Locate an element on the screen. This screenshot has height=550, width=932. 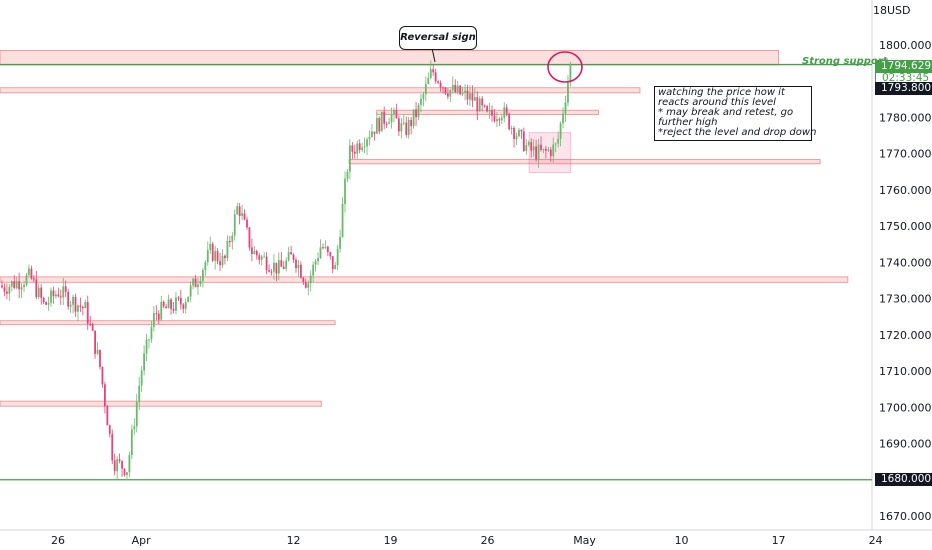
y-tick-label: 1690.000 is located at coordinates (905, 444).